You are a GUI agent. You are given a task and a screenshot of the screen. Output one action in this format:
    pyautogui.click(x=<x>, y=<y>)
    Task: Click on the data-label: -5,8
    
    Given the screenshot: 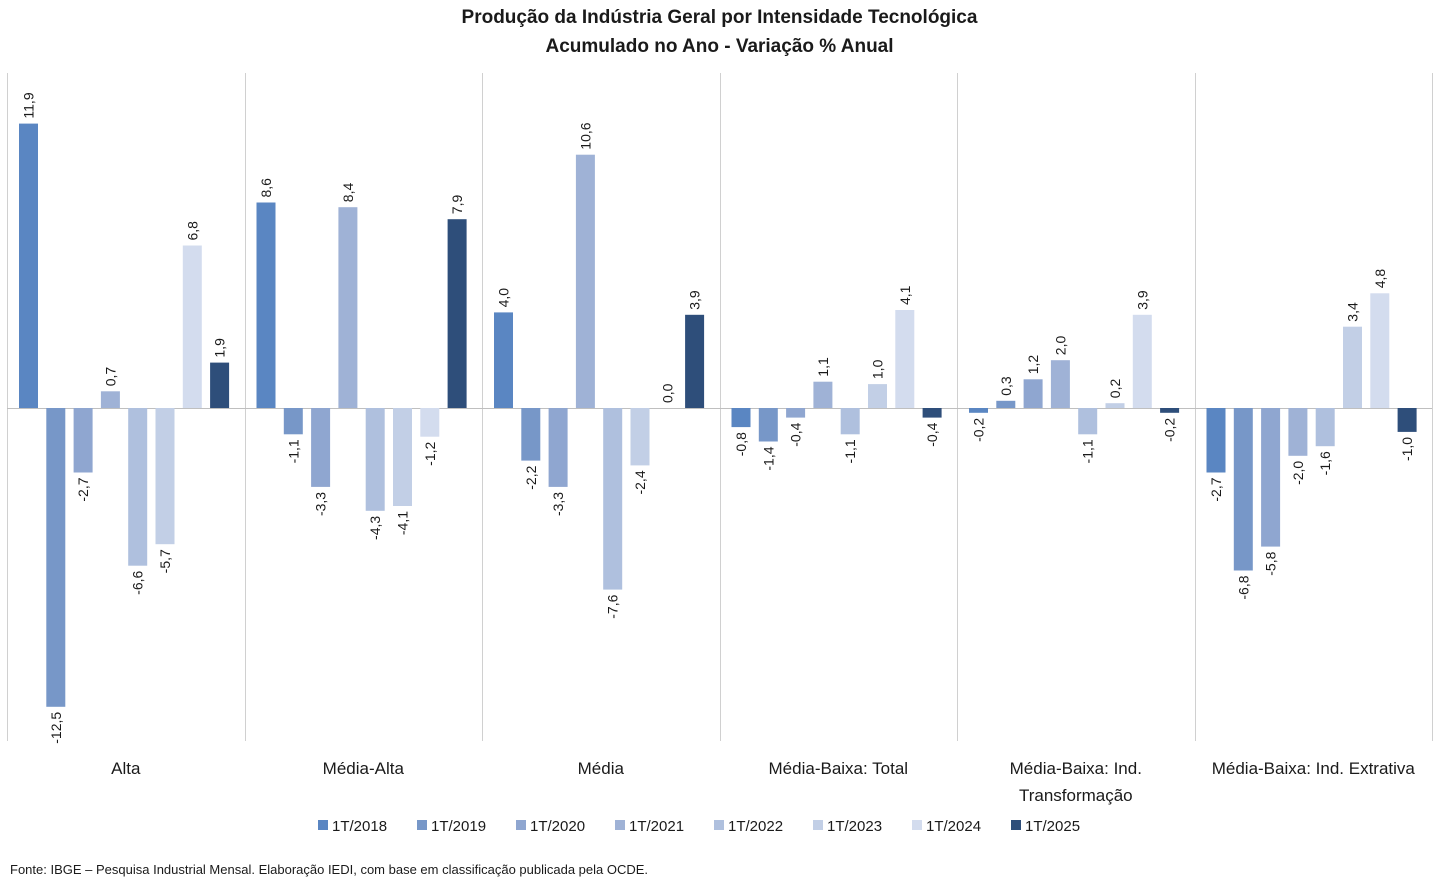 What is the action you would take?
    pyautogui.click(x=1271, y=563)
    